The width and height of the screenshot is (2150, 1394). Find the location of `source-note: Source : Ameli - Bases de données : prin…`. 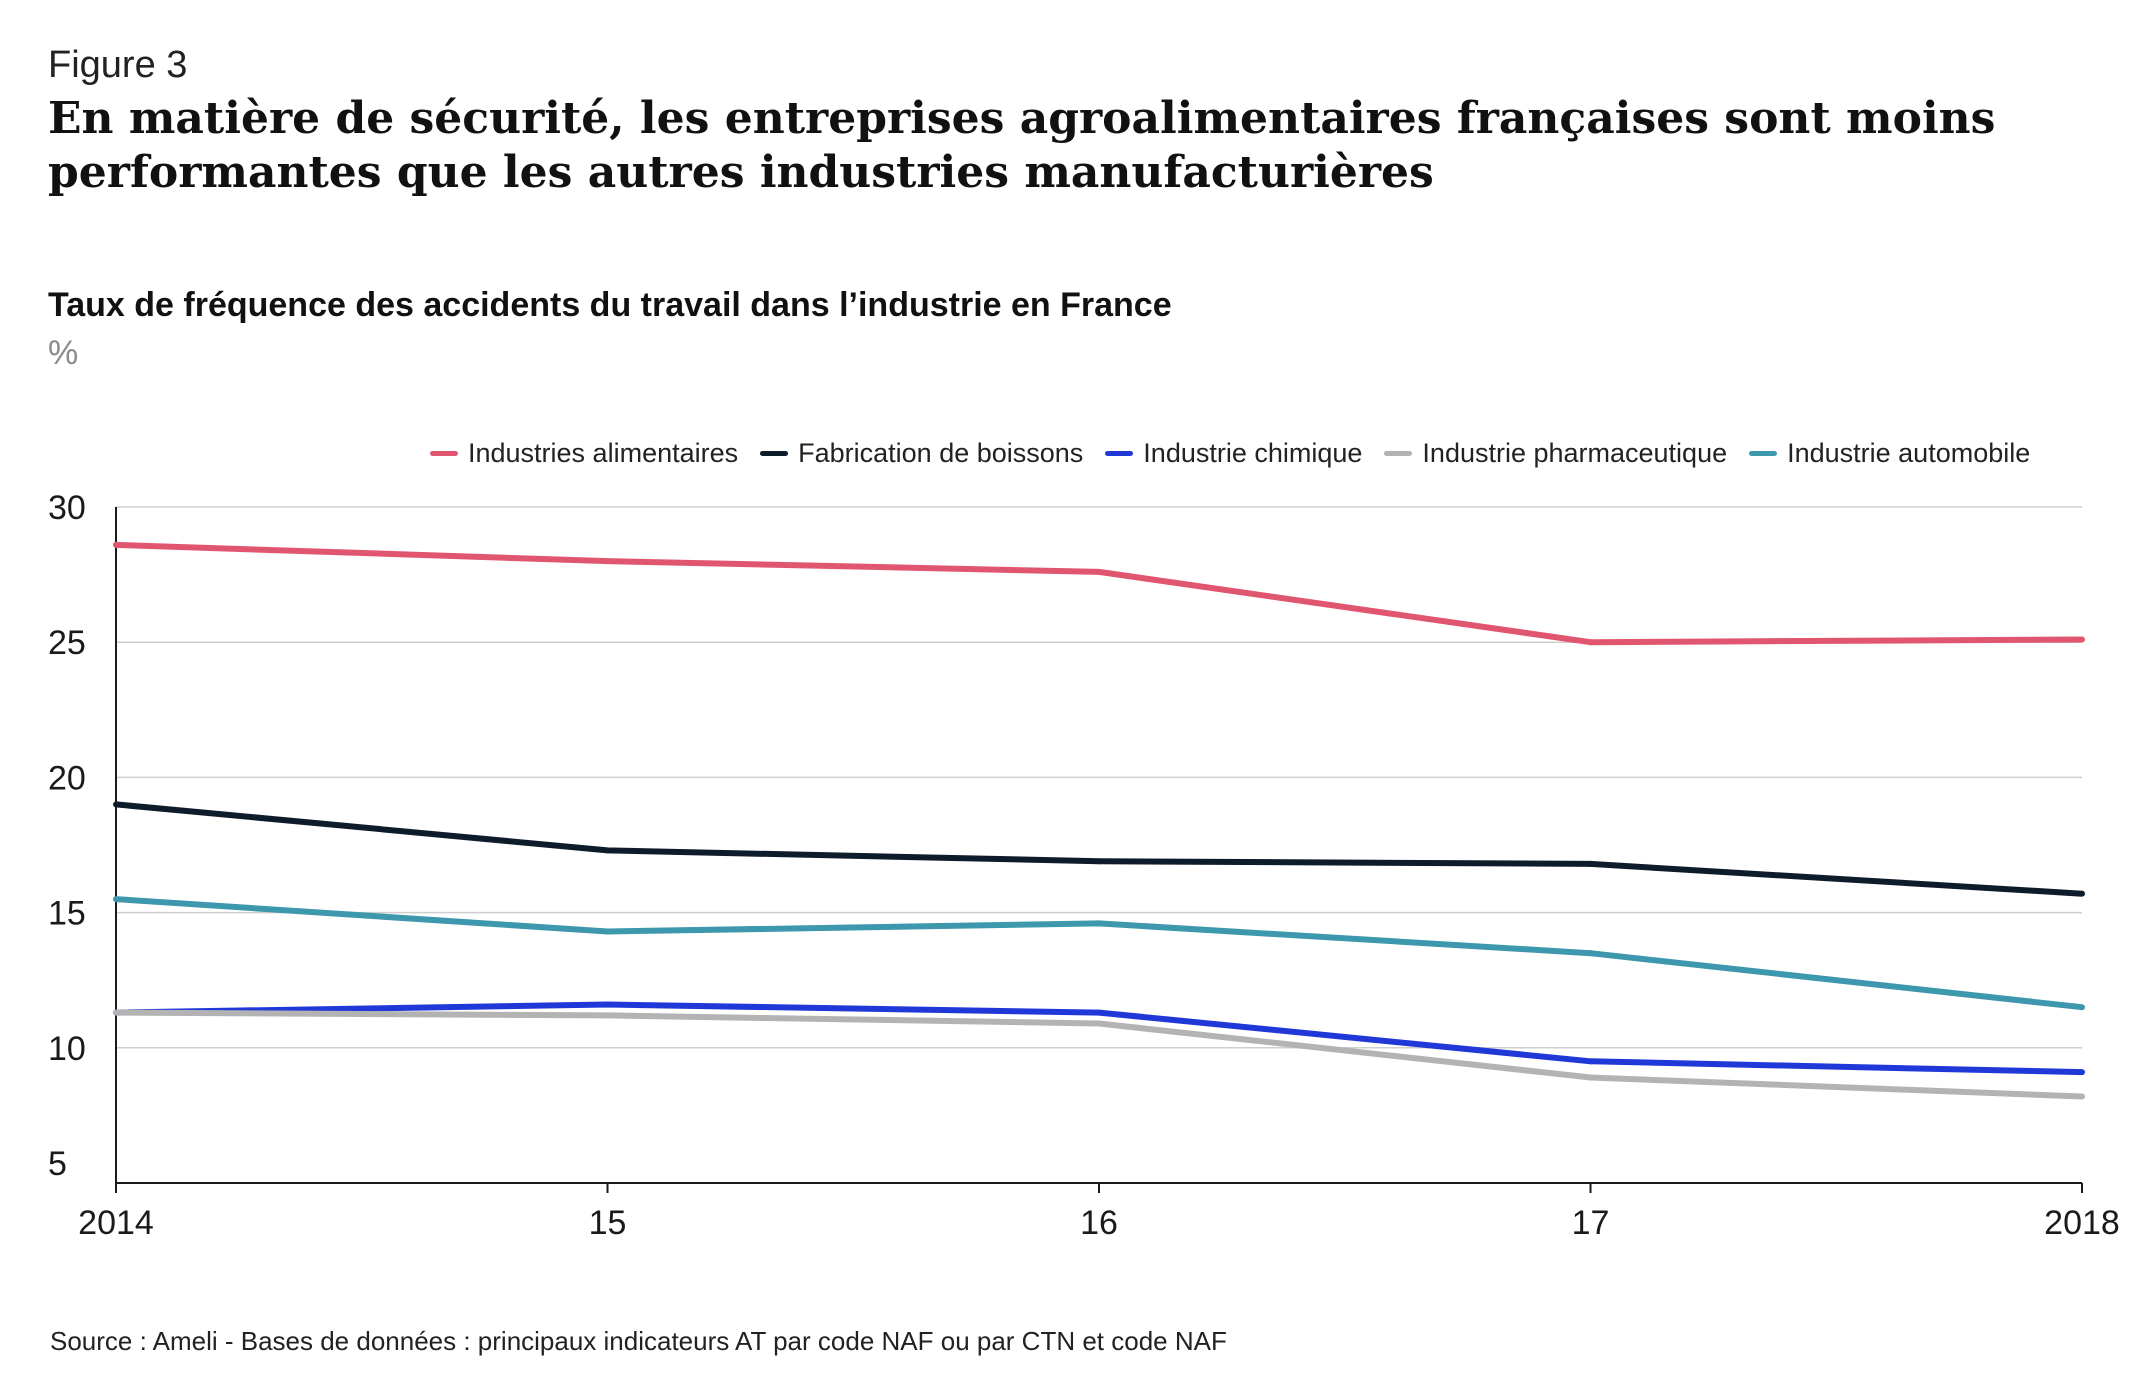

source-note: Source : Ameli - Bases de données : prin… is located at coordinates (638, 1341).